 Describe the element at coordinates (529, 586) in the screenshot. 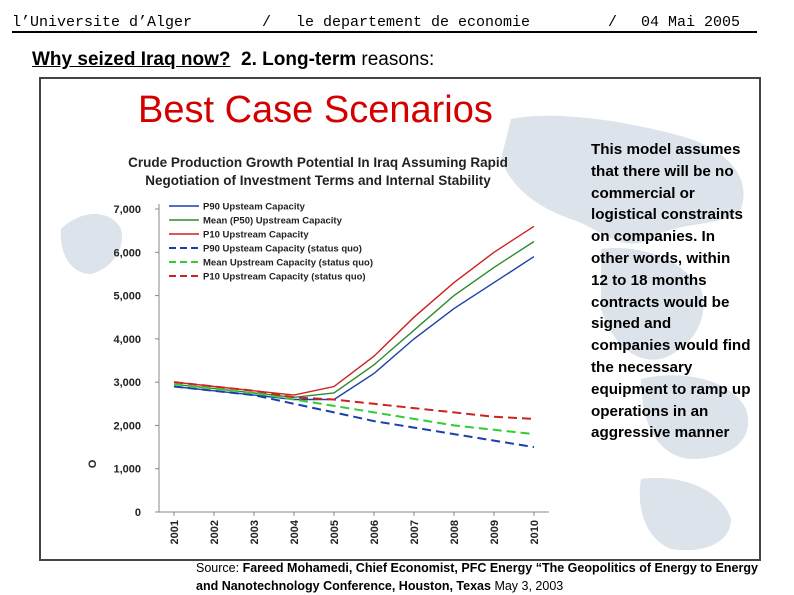

I see `source-date: May 3, 2003` at that location.